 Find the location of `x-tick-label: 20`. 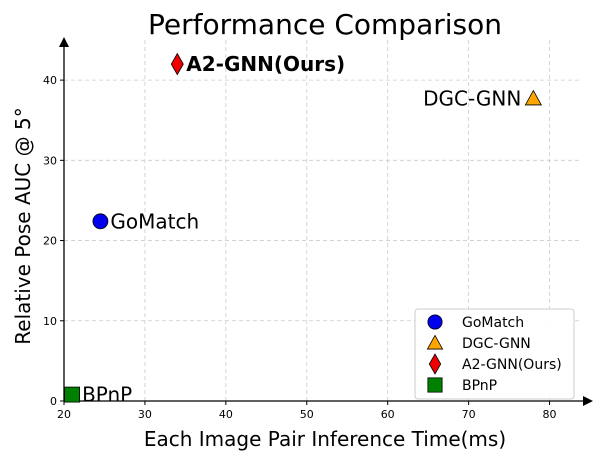

x-tick-label: 20 is located at coordinates (64, 414).